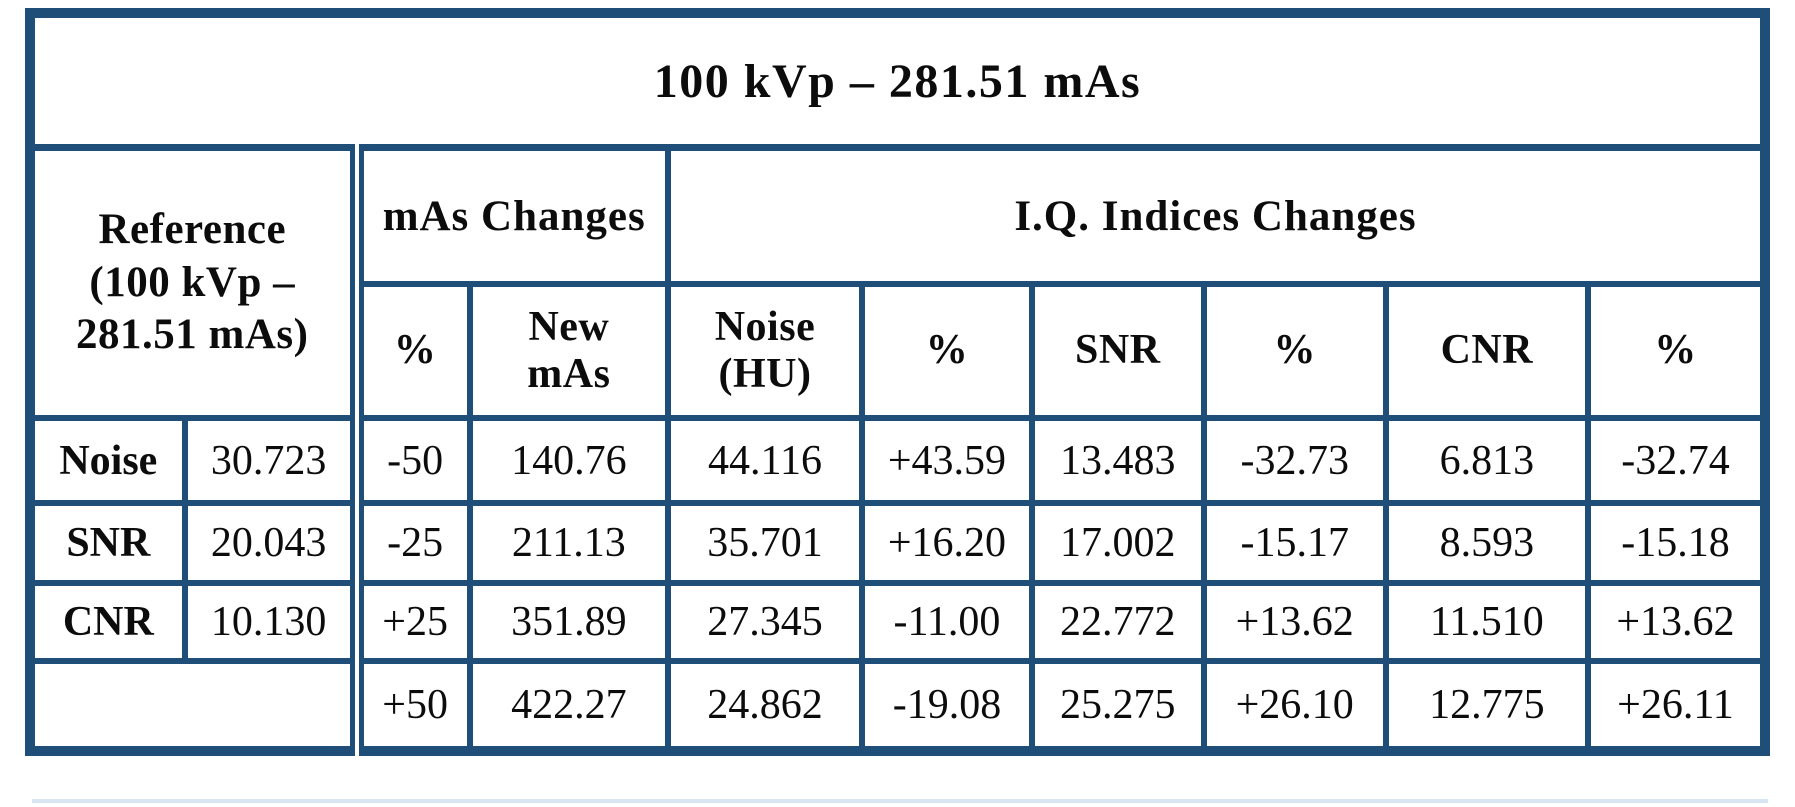  What do you see at coordinates (568, 622) in the screenshot?
I see `new-mas-cell: 351.89` at bounding box center [568, 622].